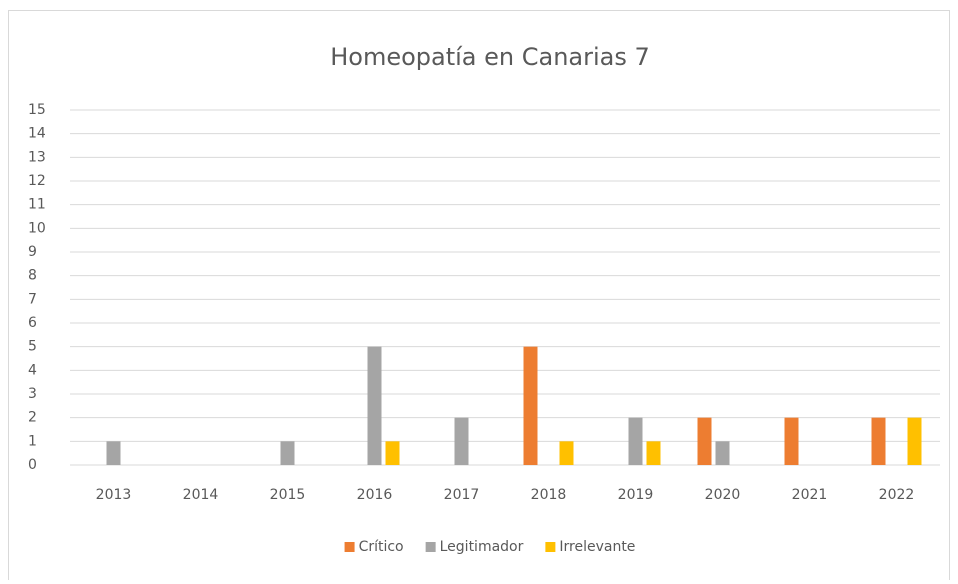  I want to click on legend-label: Crítico, so click(381, 547).